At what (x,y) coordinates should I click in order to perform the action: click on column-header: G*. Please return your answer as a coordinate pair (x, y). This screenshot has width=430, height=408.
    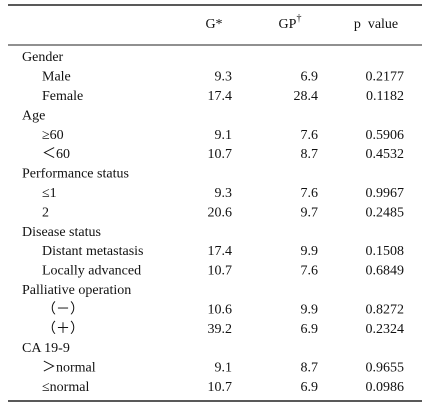
    Looking at the image, I should click on (213, 24).